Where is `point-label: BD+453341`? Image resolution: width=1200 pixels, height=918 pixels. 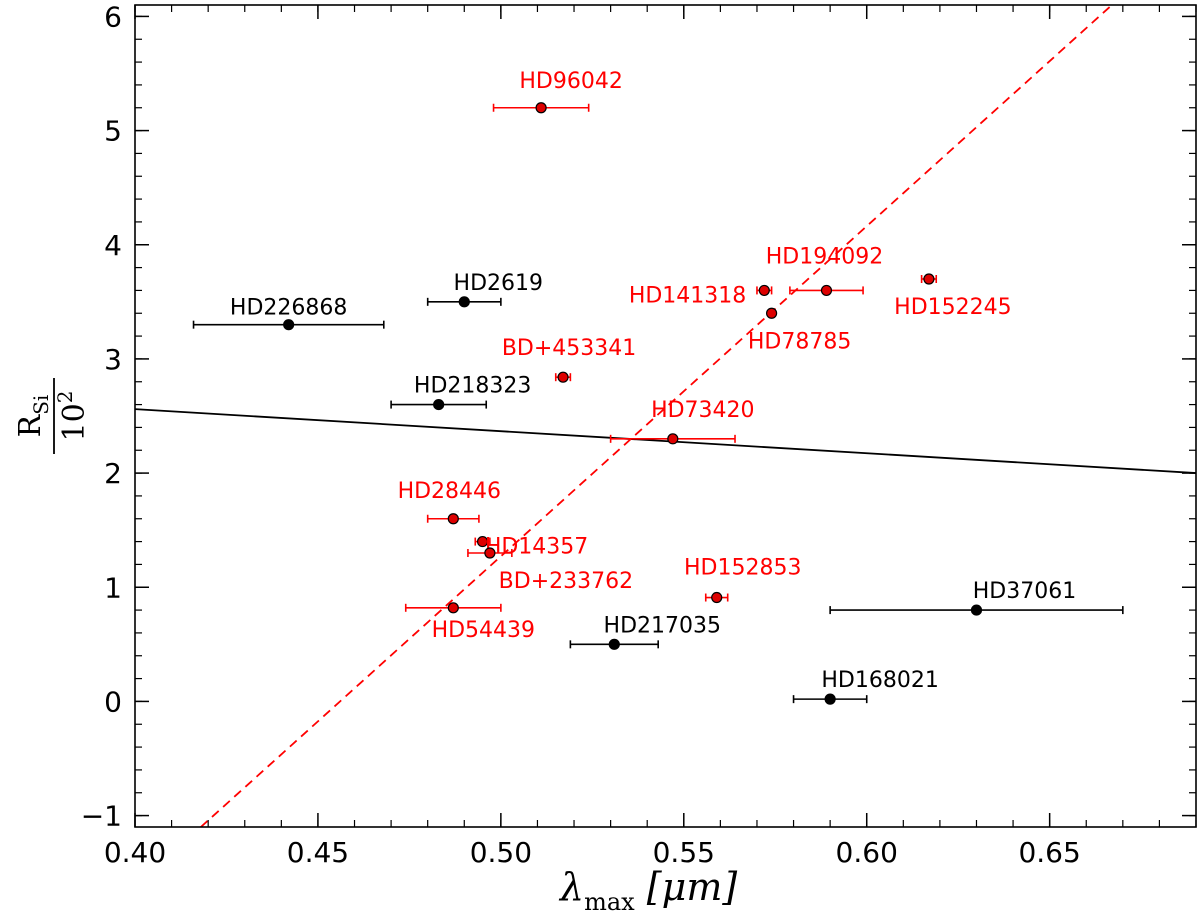 point-label: BD+453341 is located at coordinates (569, 348).